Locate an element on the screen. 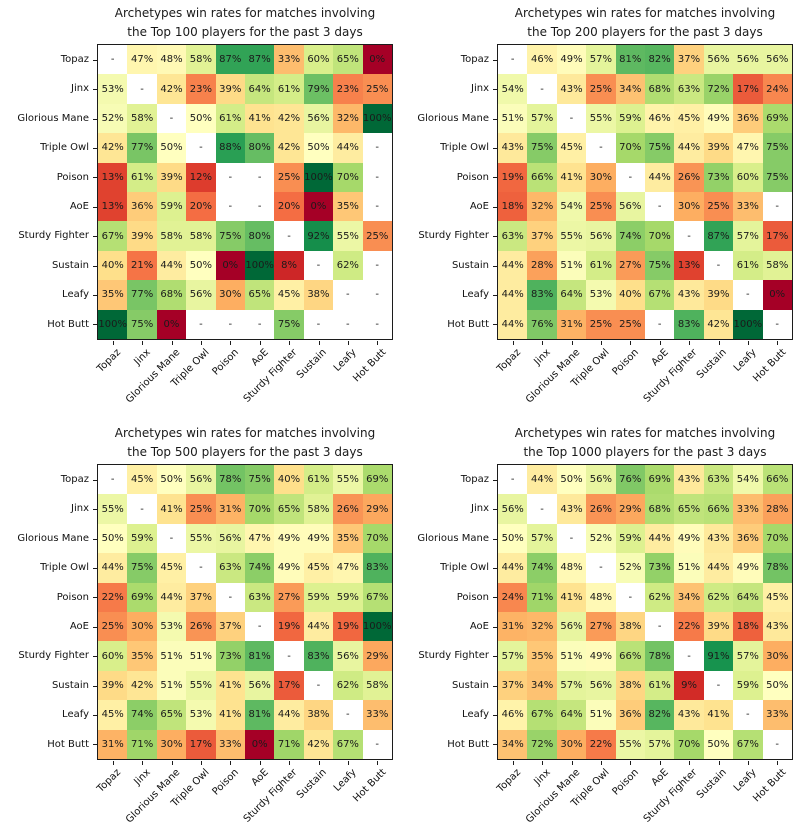 The height and width of the screenshot is (840, 802). heatmap-cell: 64% is located at coordinates (571, 715).